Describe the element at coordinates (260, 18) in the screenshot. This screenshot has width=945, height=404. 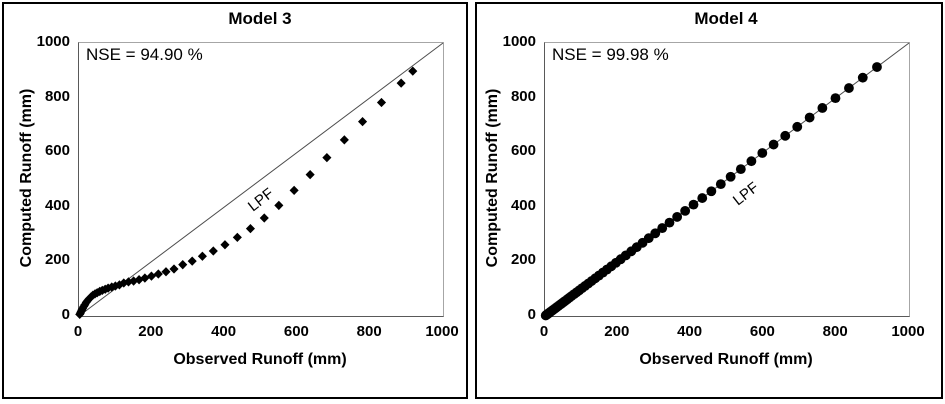
I see `chart-title: Model 3` at that location.